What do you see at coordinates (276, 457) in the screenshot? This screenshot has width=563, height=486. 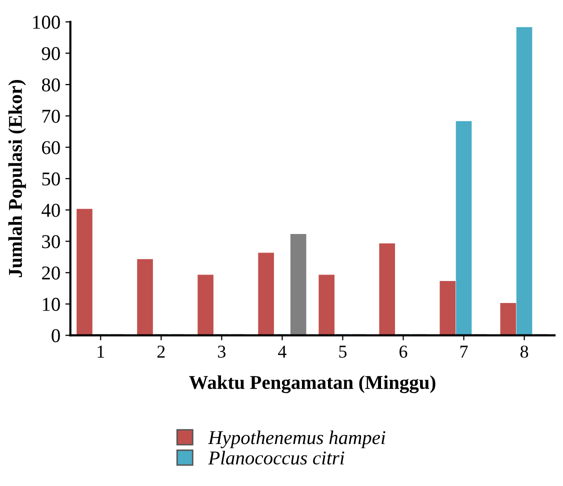 I see `legend-label: Planococcus citri` at bounding box center [276, 457].